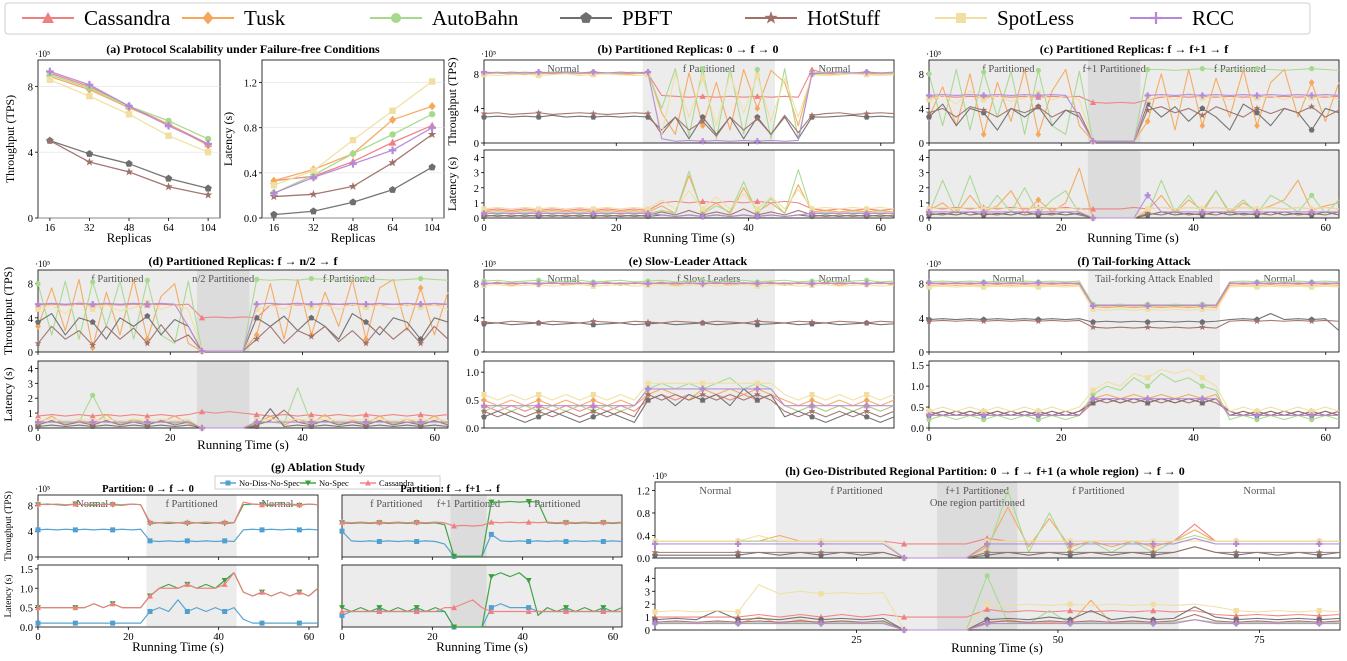 Image resolution: width=1347 pixels, height=661 pixels. What do you see at coordinates (476, 174) in the screenshot?
I see `ytick-label: 3` at bounding box center [476, 174].